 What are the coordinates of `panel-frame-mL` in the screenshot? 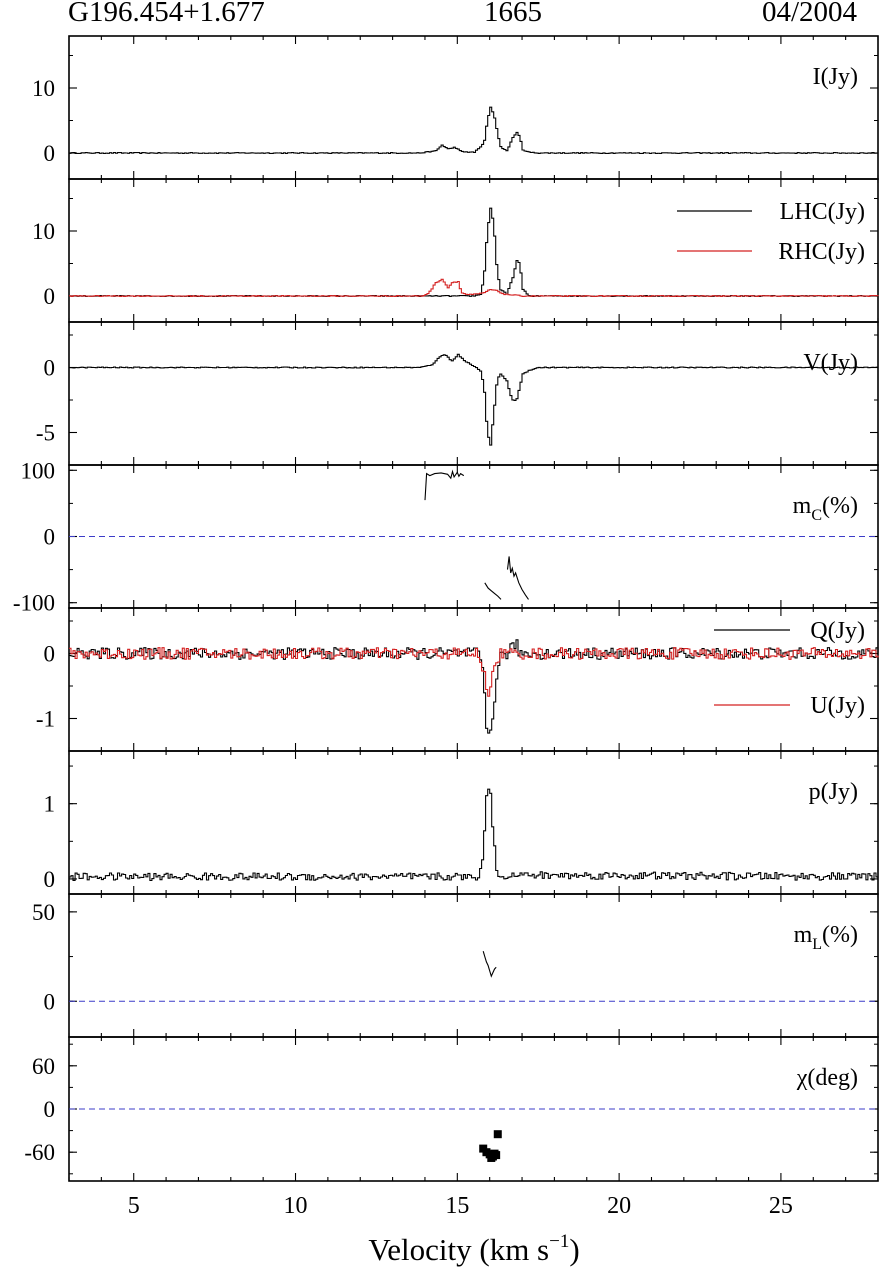 It's located at (473, 965).